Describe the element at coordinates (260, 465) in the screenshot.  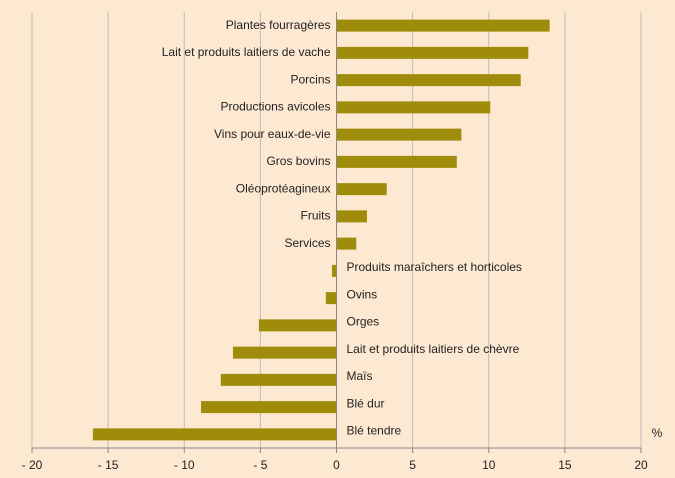
I see `x-tick-label: - 5` at that location.